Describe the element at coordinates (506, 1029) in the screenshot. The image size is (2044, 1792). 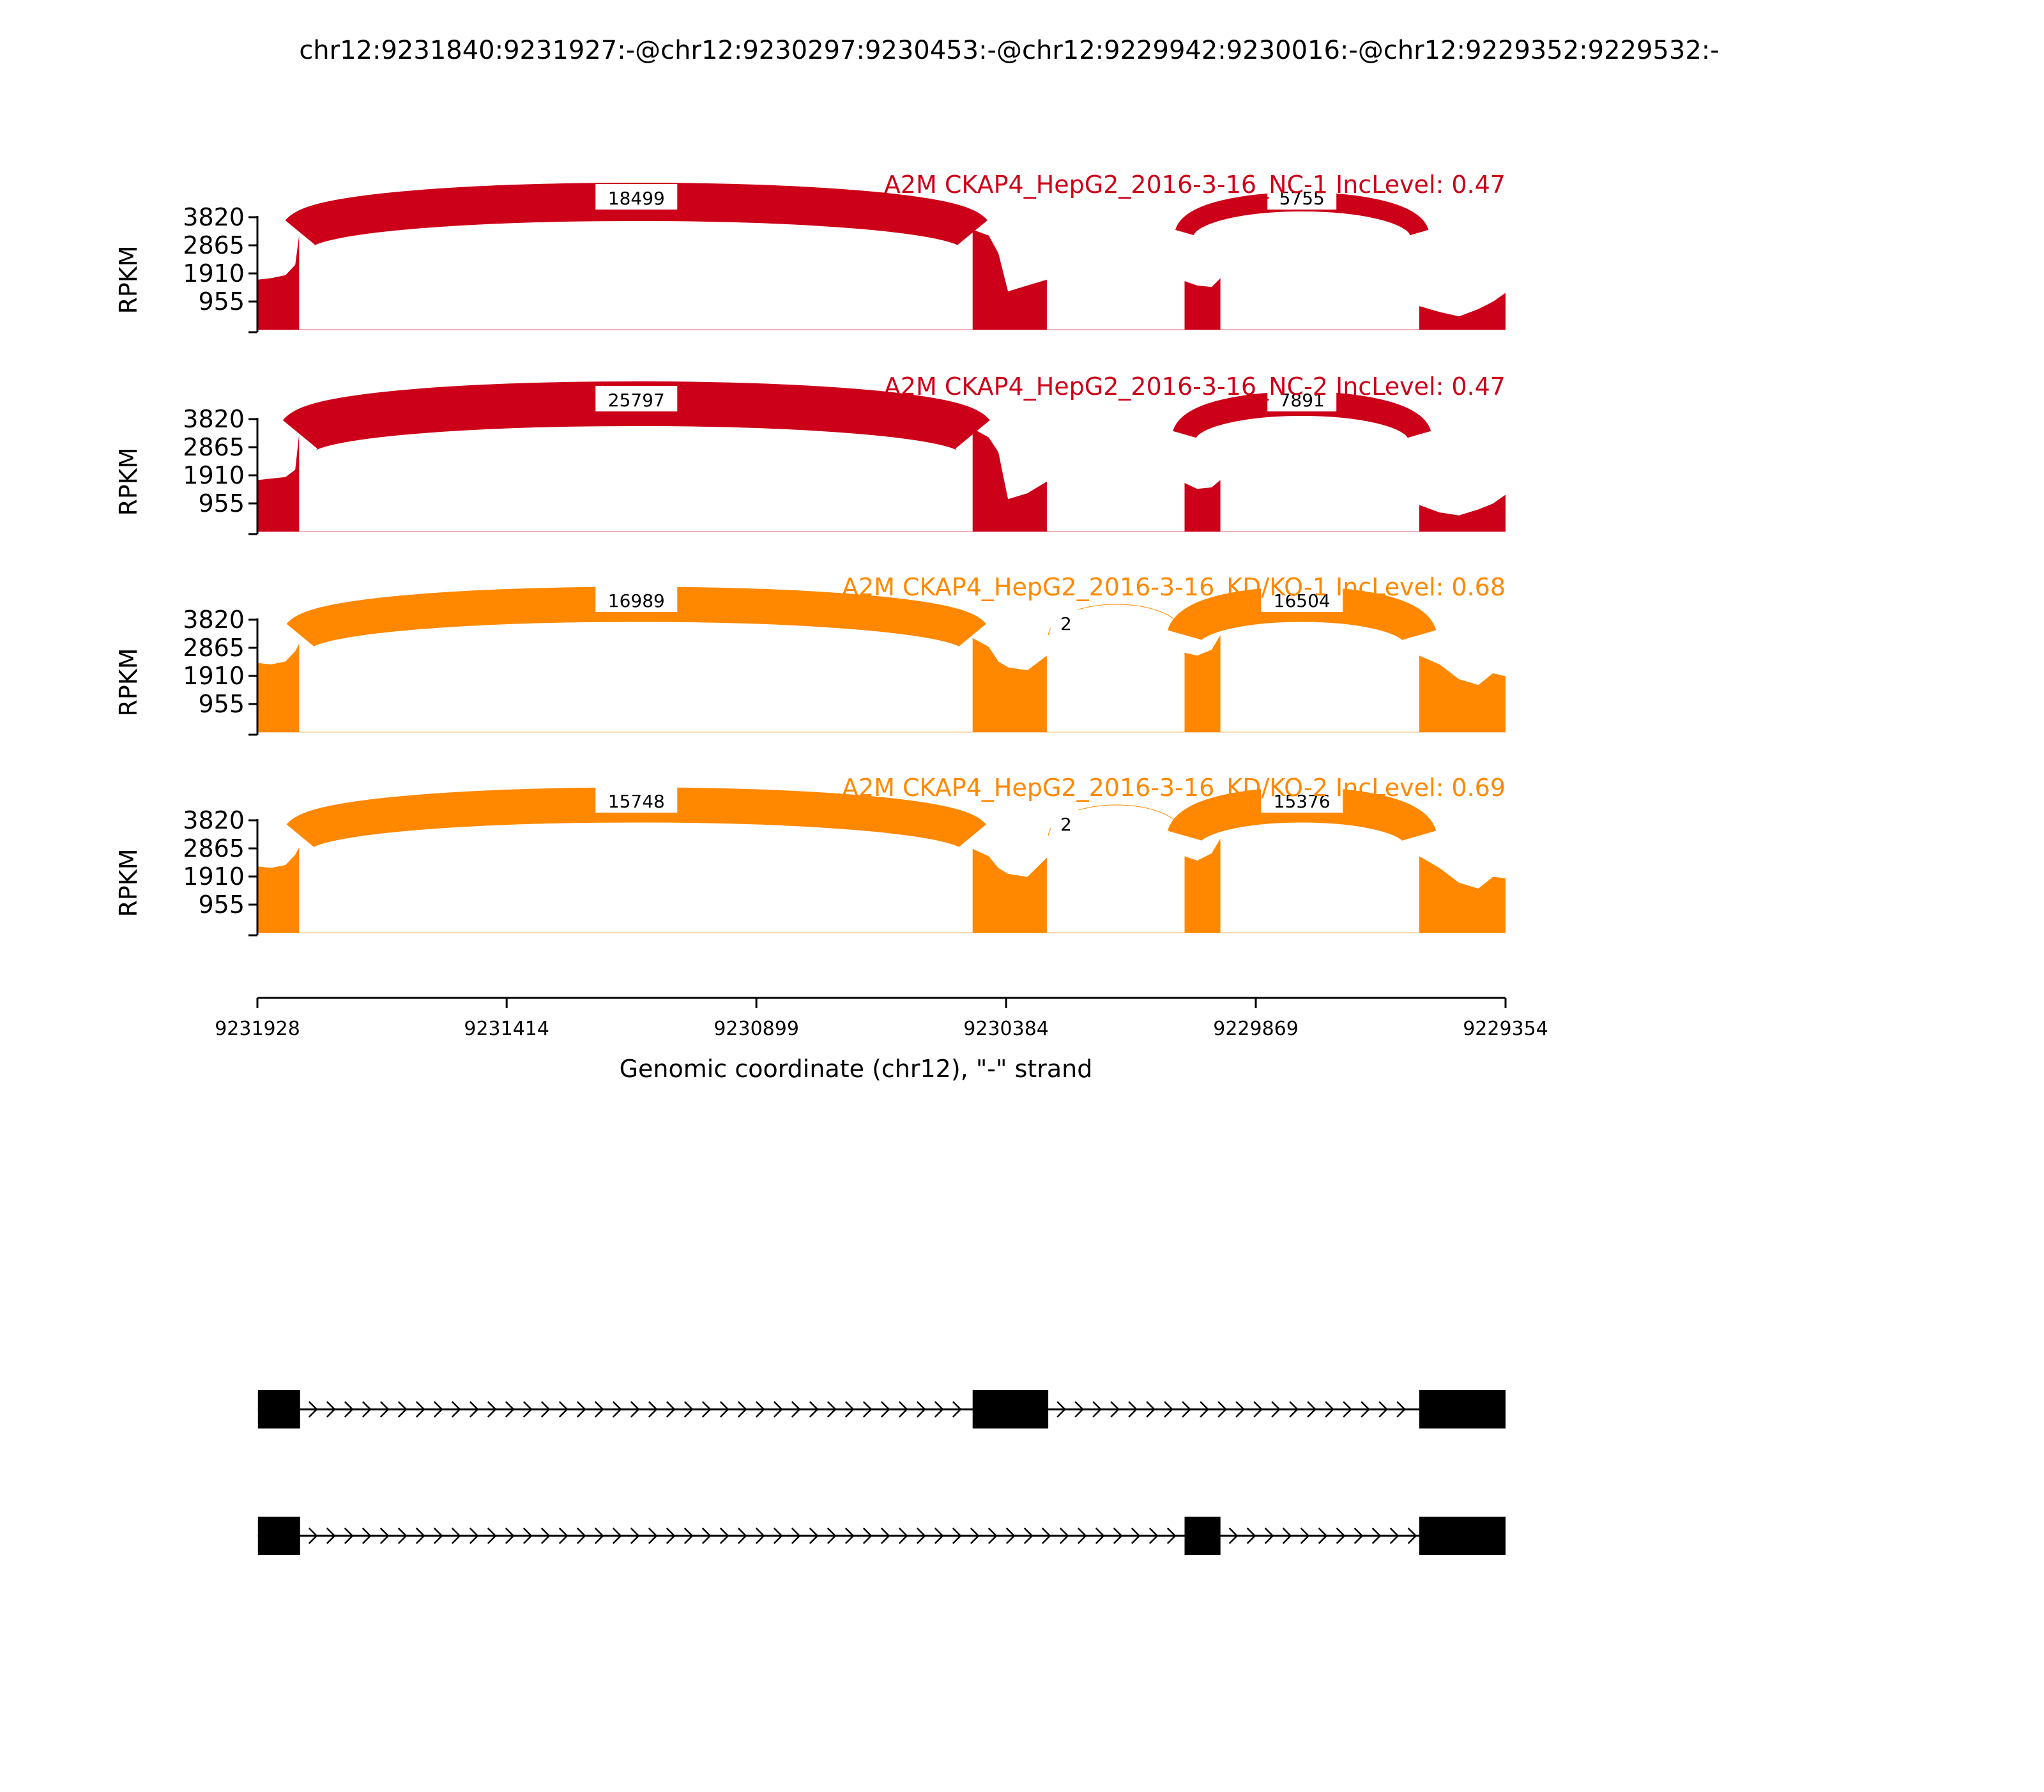
I see `x-tick-label: 9231414` at that location.